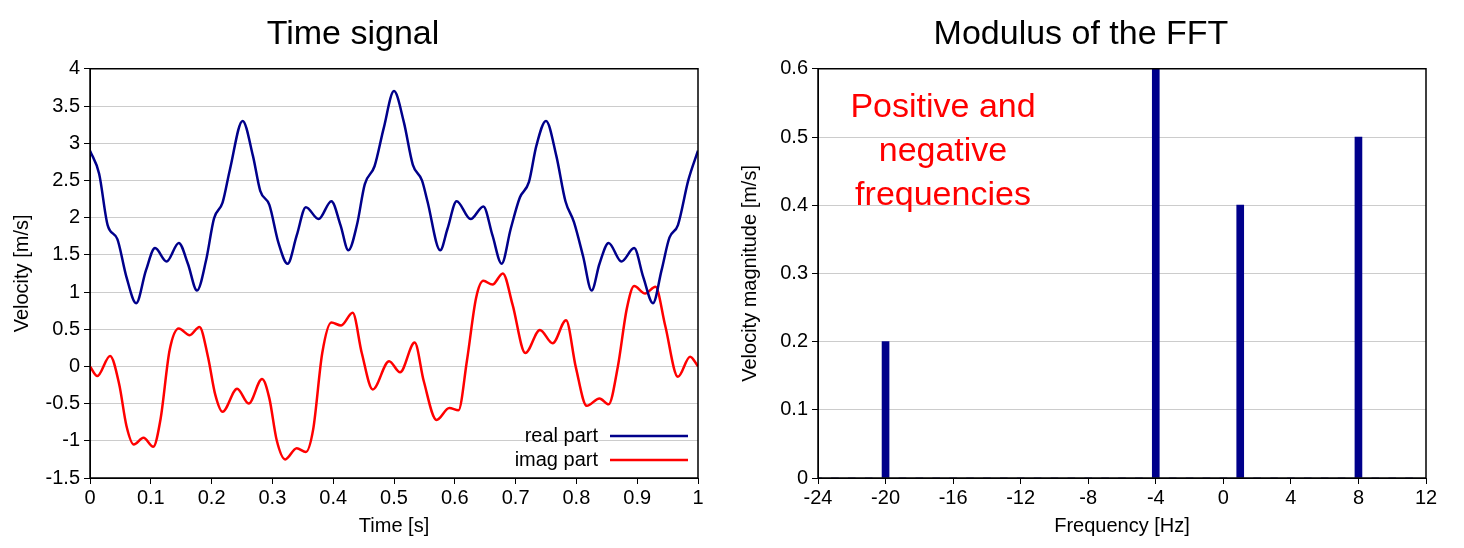  Describe the element at coordinates (515, 496) in the screenshot. I see `x-tick-label: 0.7` at that location.